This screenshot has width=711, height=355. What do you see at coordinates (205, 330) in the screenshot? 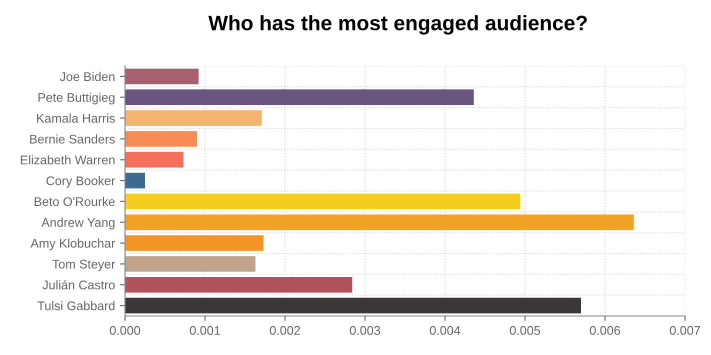
I see `x-tick-label: 0.001` at bounding box center [205, 330].